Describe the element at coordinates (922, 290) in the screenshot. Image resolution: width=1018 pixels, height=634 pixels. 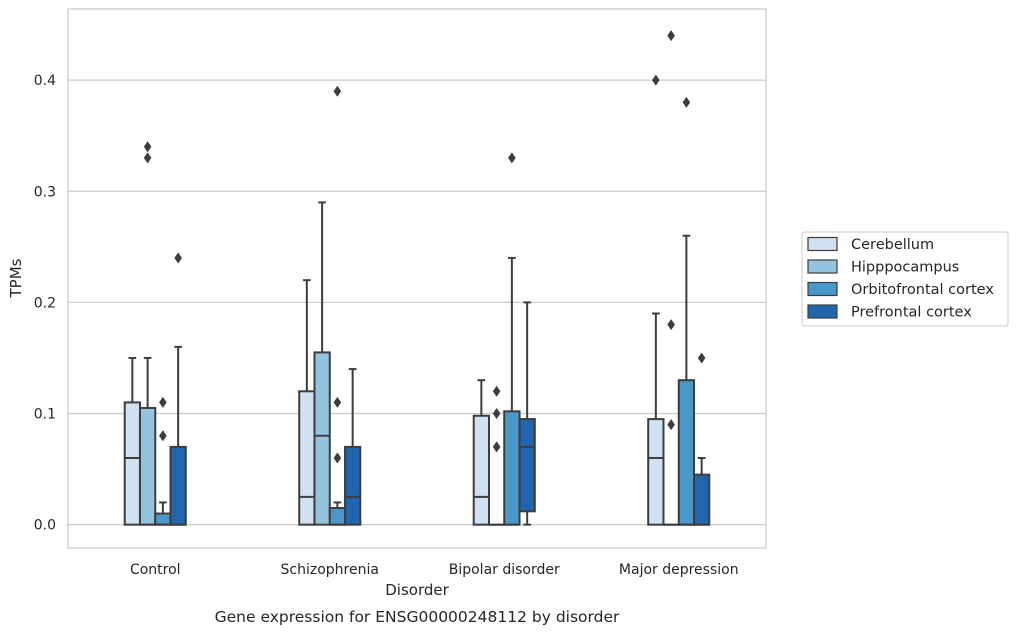
I see `legend-label: Orbitofrontal cortex` at that location.